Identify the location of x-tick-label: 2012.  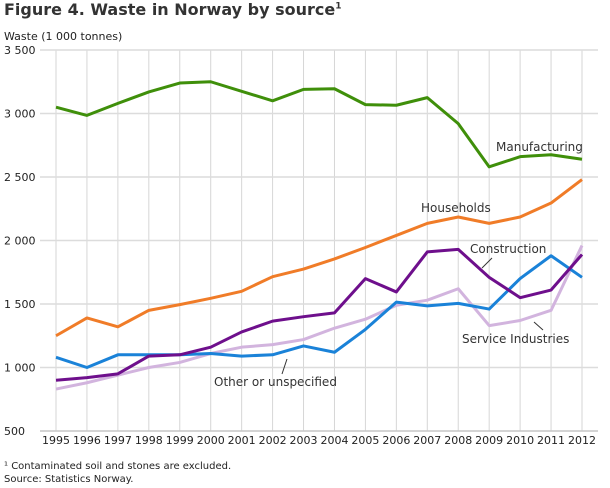
(582, 440).